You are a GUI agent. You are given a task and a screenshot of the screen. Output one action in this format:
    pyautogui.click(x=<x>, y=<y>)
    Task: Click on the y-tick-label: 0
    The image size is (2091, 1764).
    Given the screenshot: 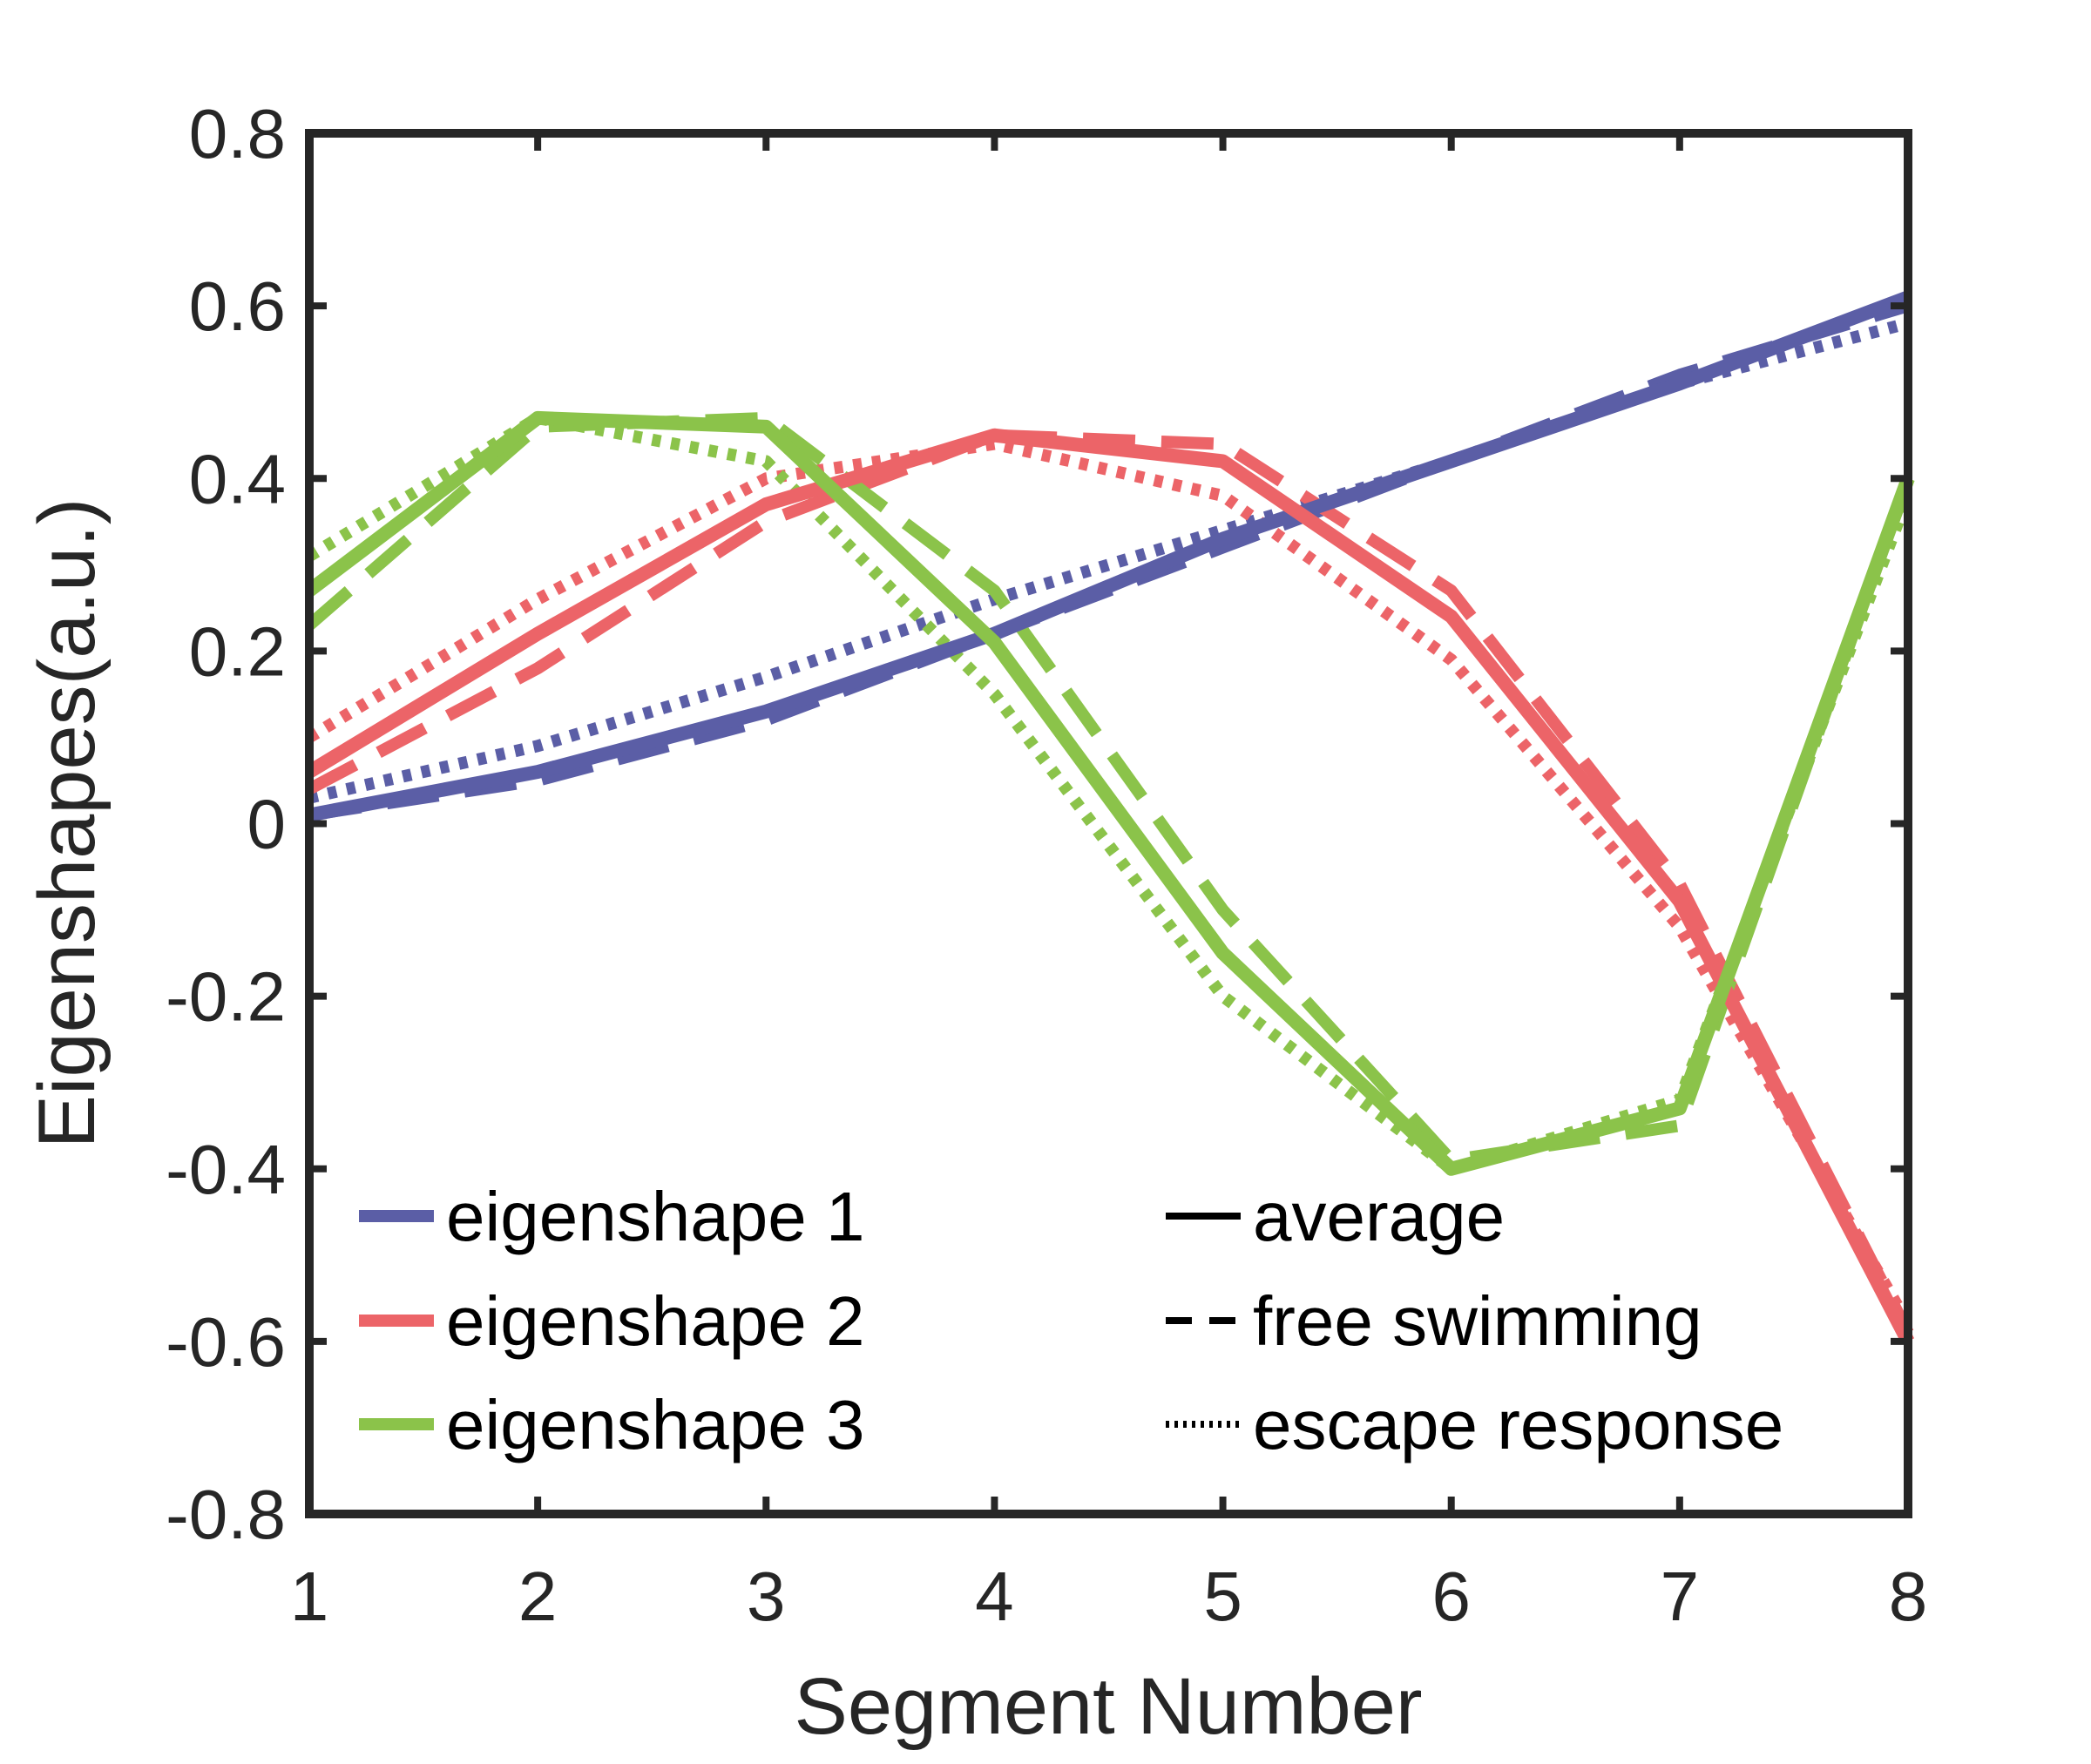 What is the action you would take?
    pyautogui.click(x=267, y=825)
    